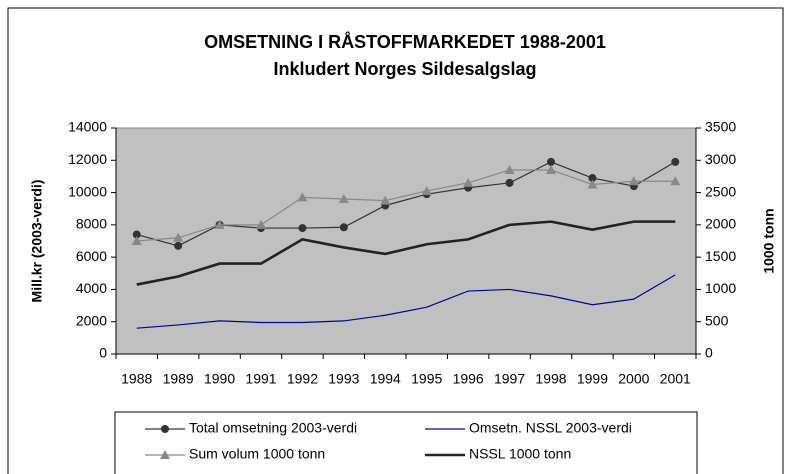 The image size is (791, 474). What do you see at coordinates (550, 428) in the screenshot?
I see `legend-label: Omsetn. NSSL 2003-verdi` at bounding box center [550, 428].